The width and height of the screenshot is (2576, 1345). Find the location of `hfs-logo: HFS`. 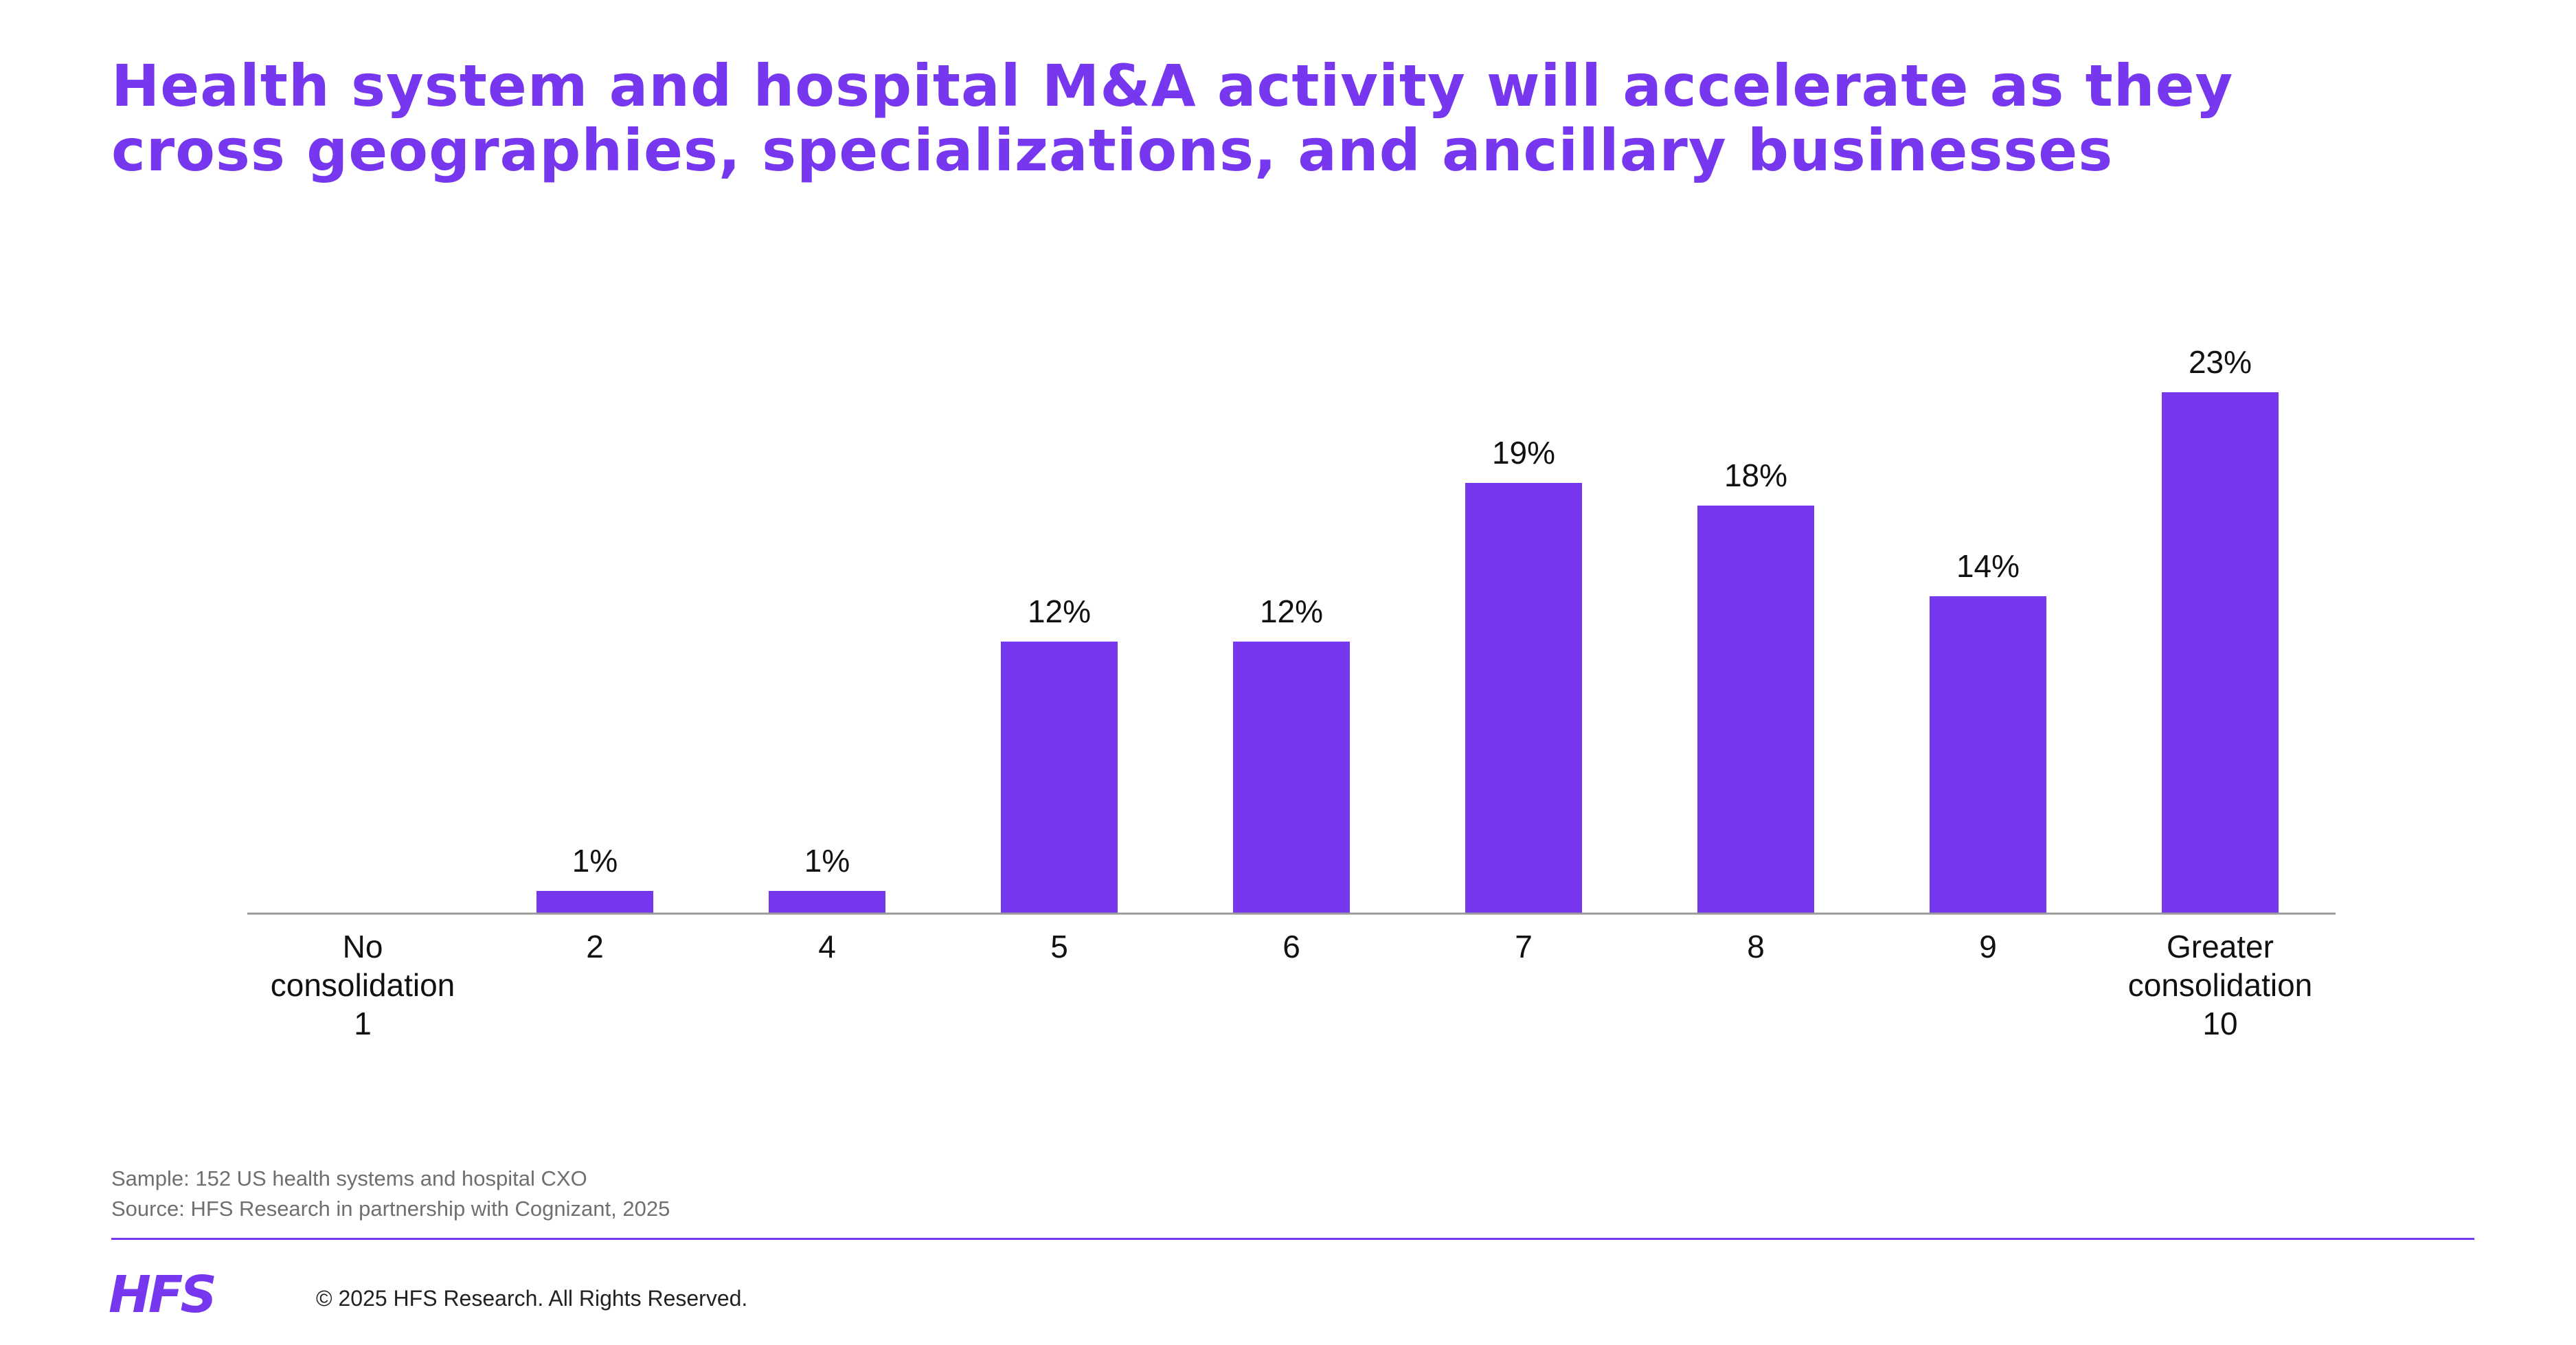

hfs-logo: HFS is located at coordinates (163, 1294).